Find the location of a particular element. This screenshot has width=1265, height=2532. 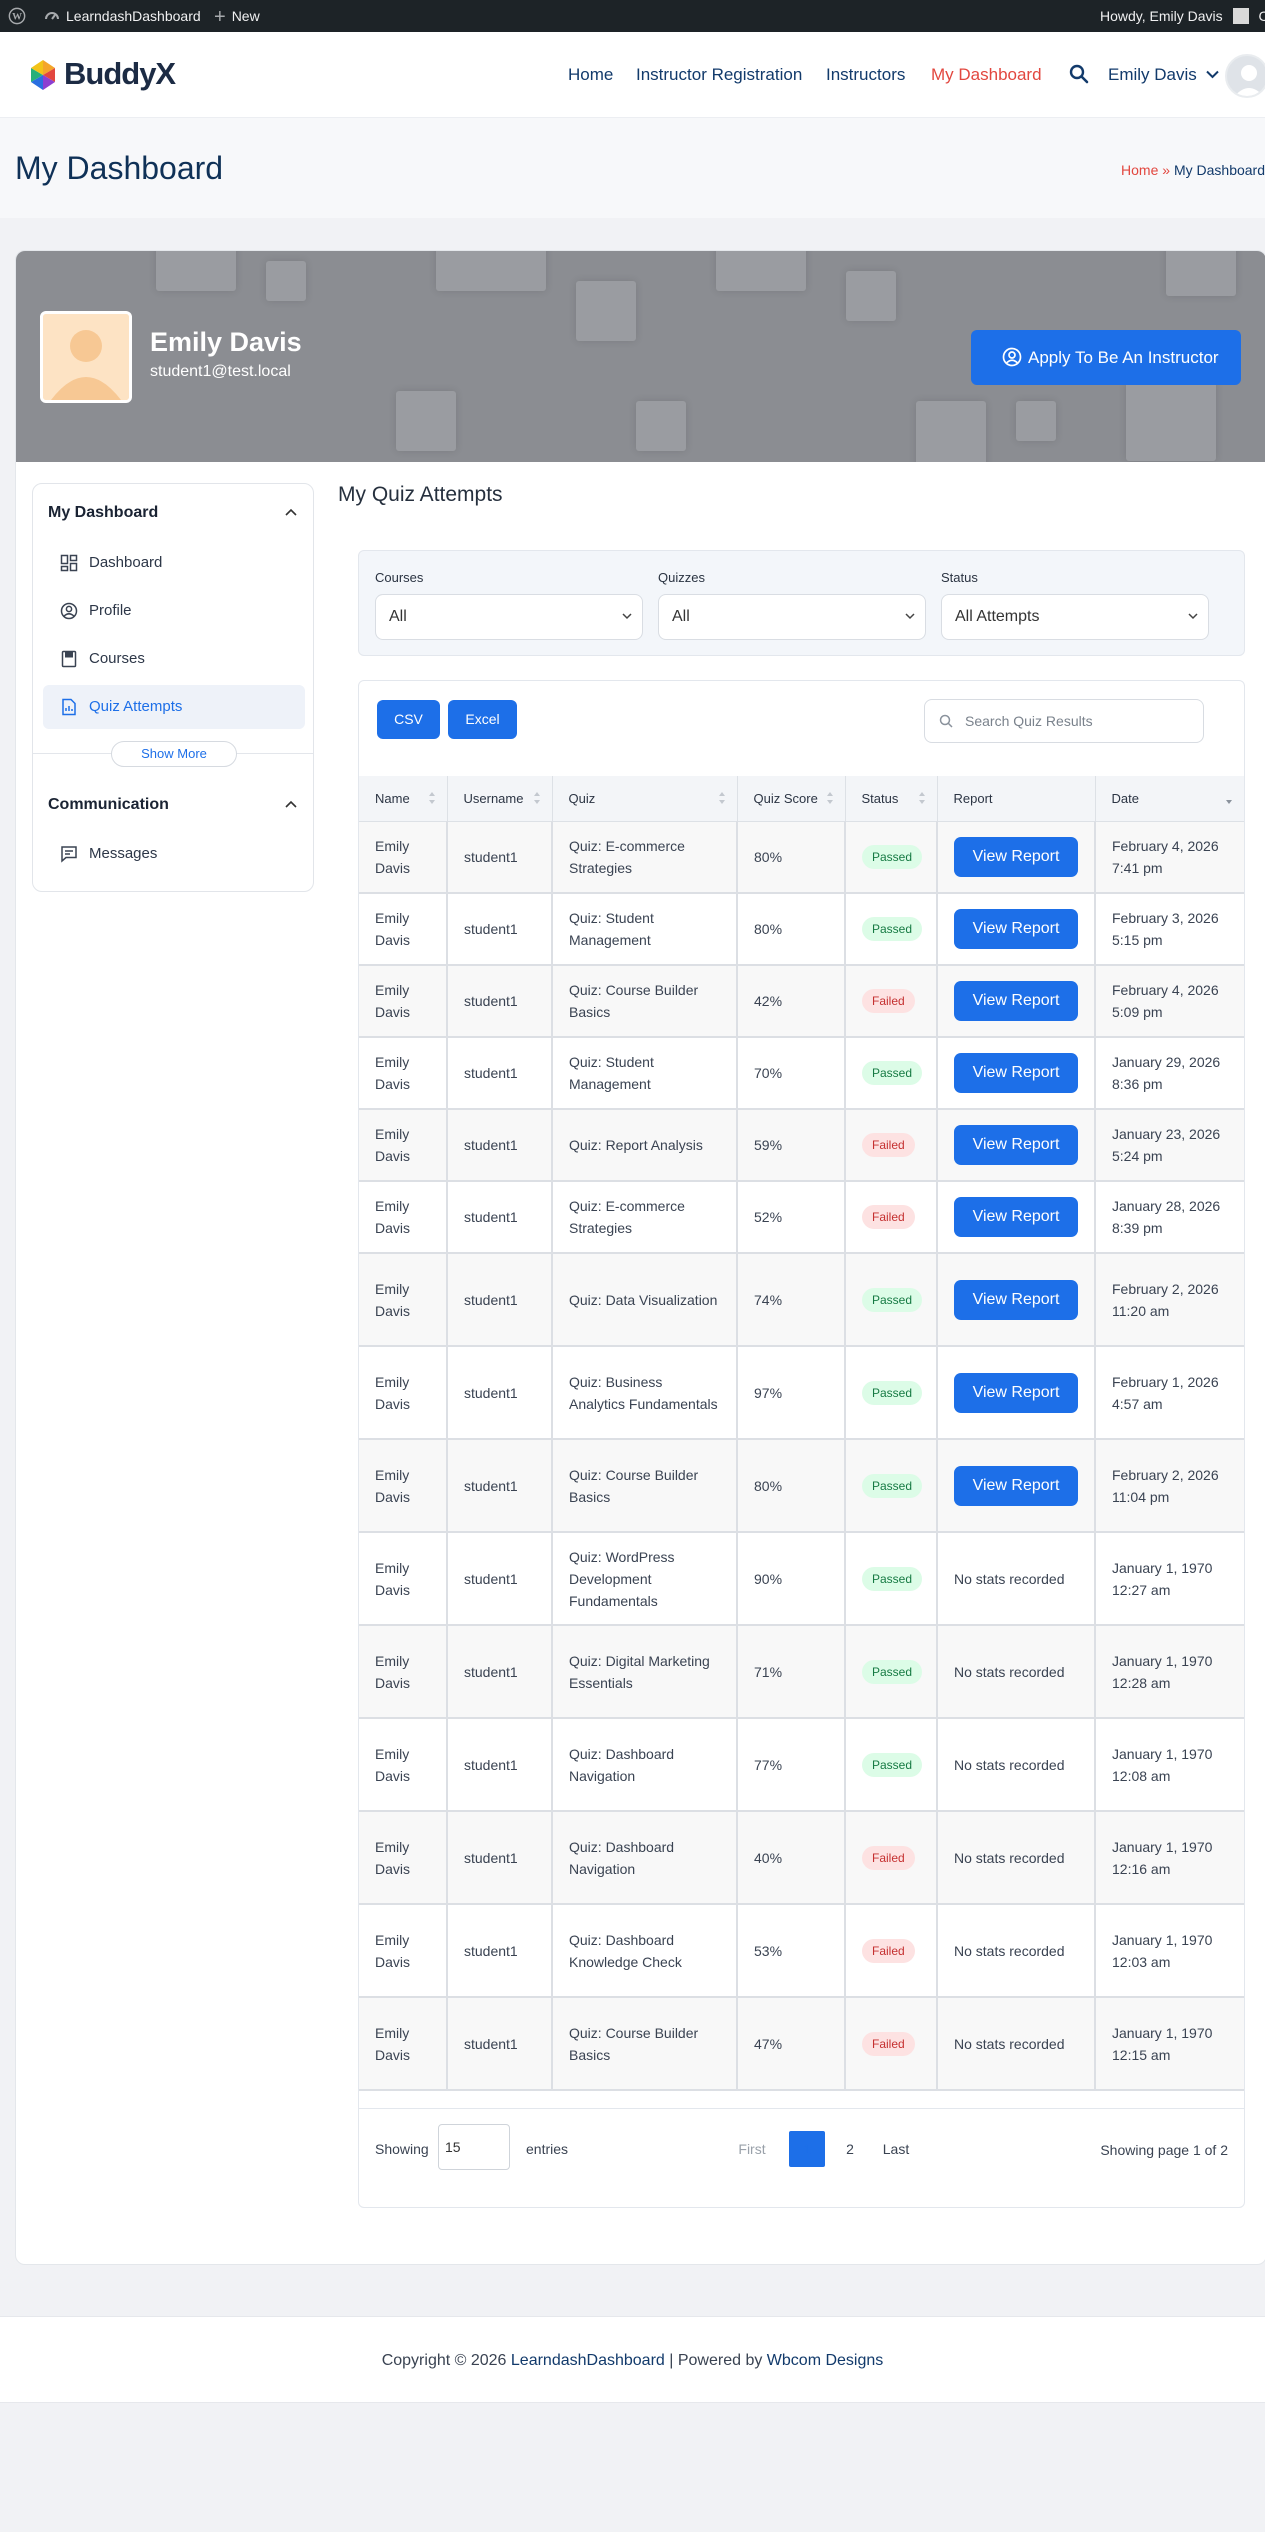

admin-new-label: New is located at coordinates (245, 16).